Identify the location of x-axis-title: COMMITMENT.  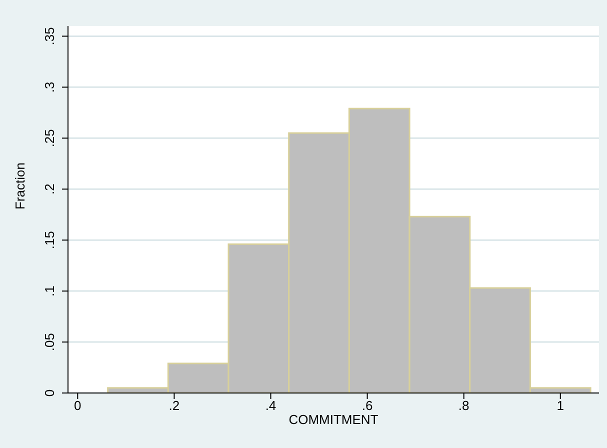
(333, 420).